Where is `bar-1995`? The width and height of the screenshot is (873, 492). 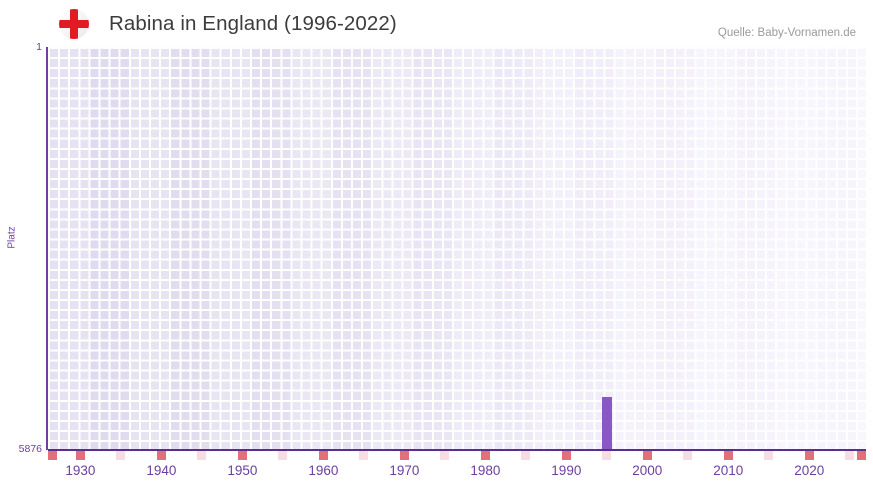
bar-1995 is located at coordinates (606, 423).